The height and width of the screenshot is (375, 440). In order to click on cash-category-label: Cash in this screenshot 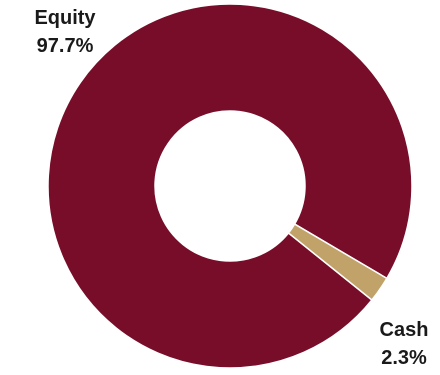, I will do `click(404, 330)`.